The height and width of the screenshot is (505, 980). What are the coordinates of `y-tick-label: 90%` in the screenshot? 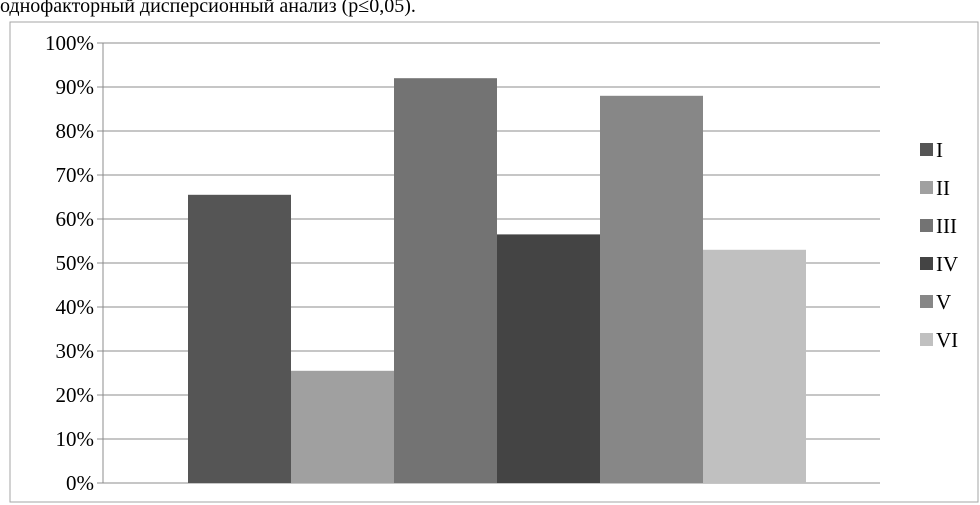 It's located at (75, 87).